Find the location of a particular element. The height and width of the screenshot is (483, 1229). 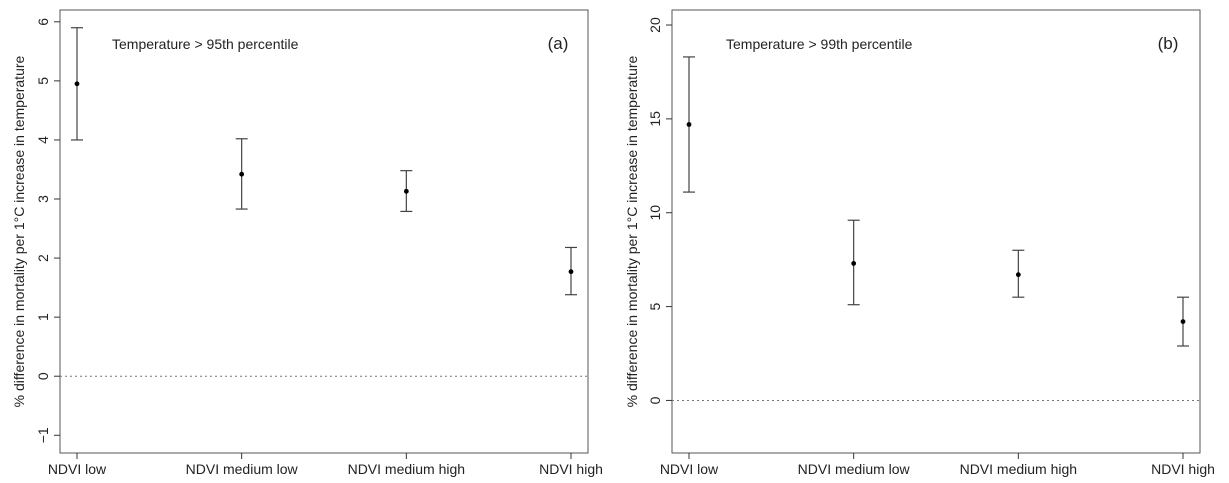

y-tick-label: 6 is located at coordinates (43, 22).